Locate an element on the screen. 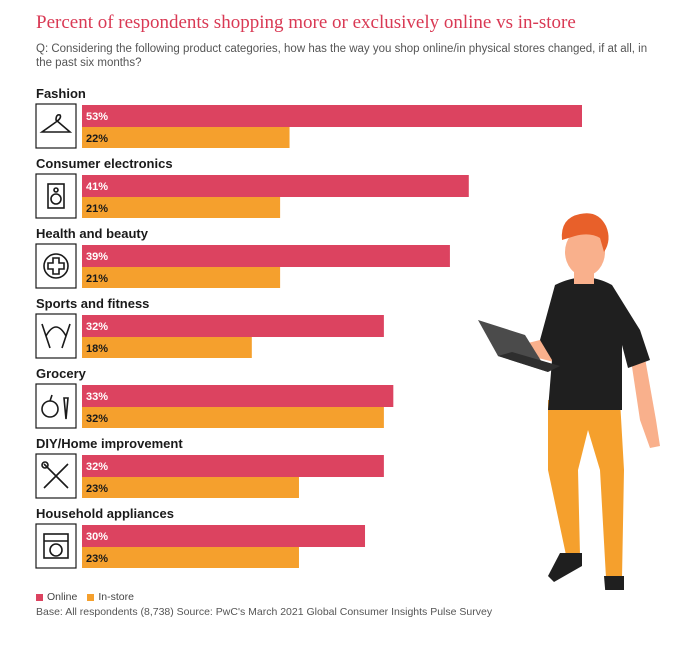  health-cross-icon is located at coordinates (56, 266).